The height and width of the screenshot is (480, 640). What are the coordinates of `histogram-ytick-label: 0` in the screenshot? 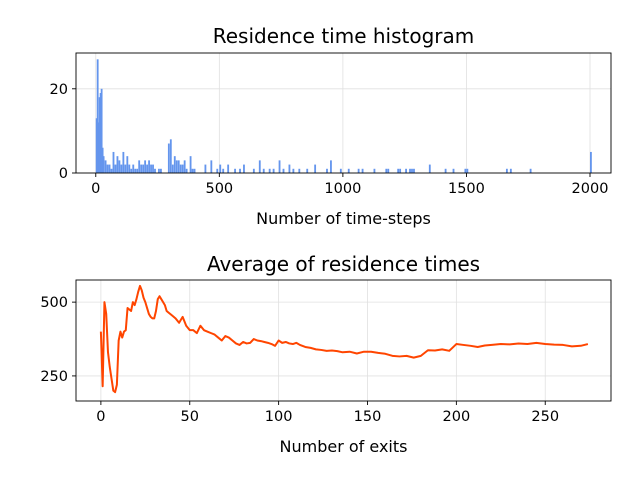 It's located at (63, 174).